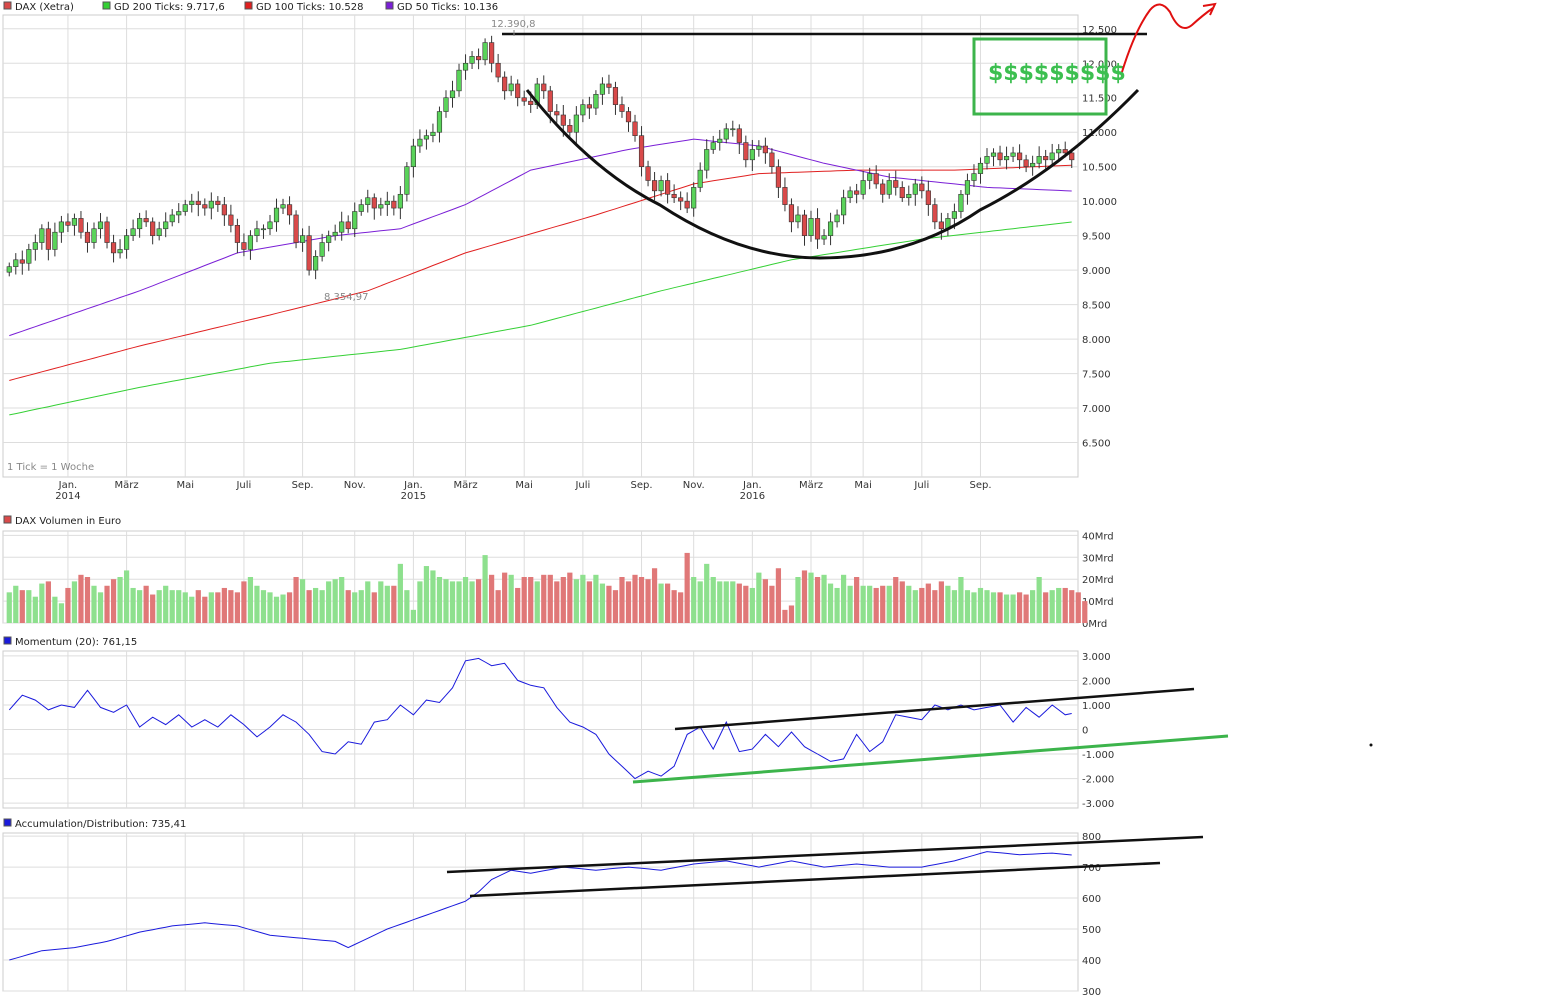 This screenshot has height=997, width=1558. I want to click on x-month-label: Jan., so click(413, 485).